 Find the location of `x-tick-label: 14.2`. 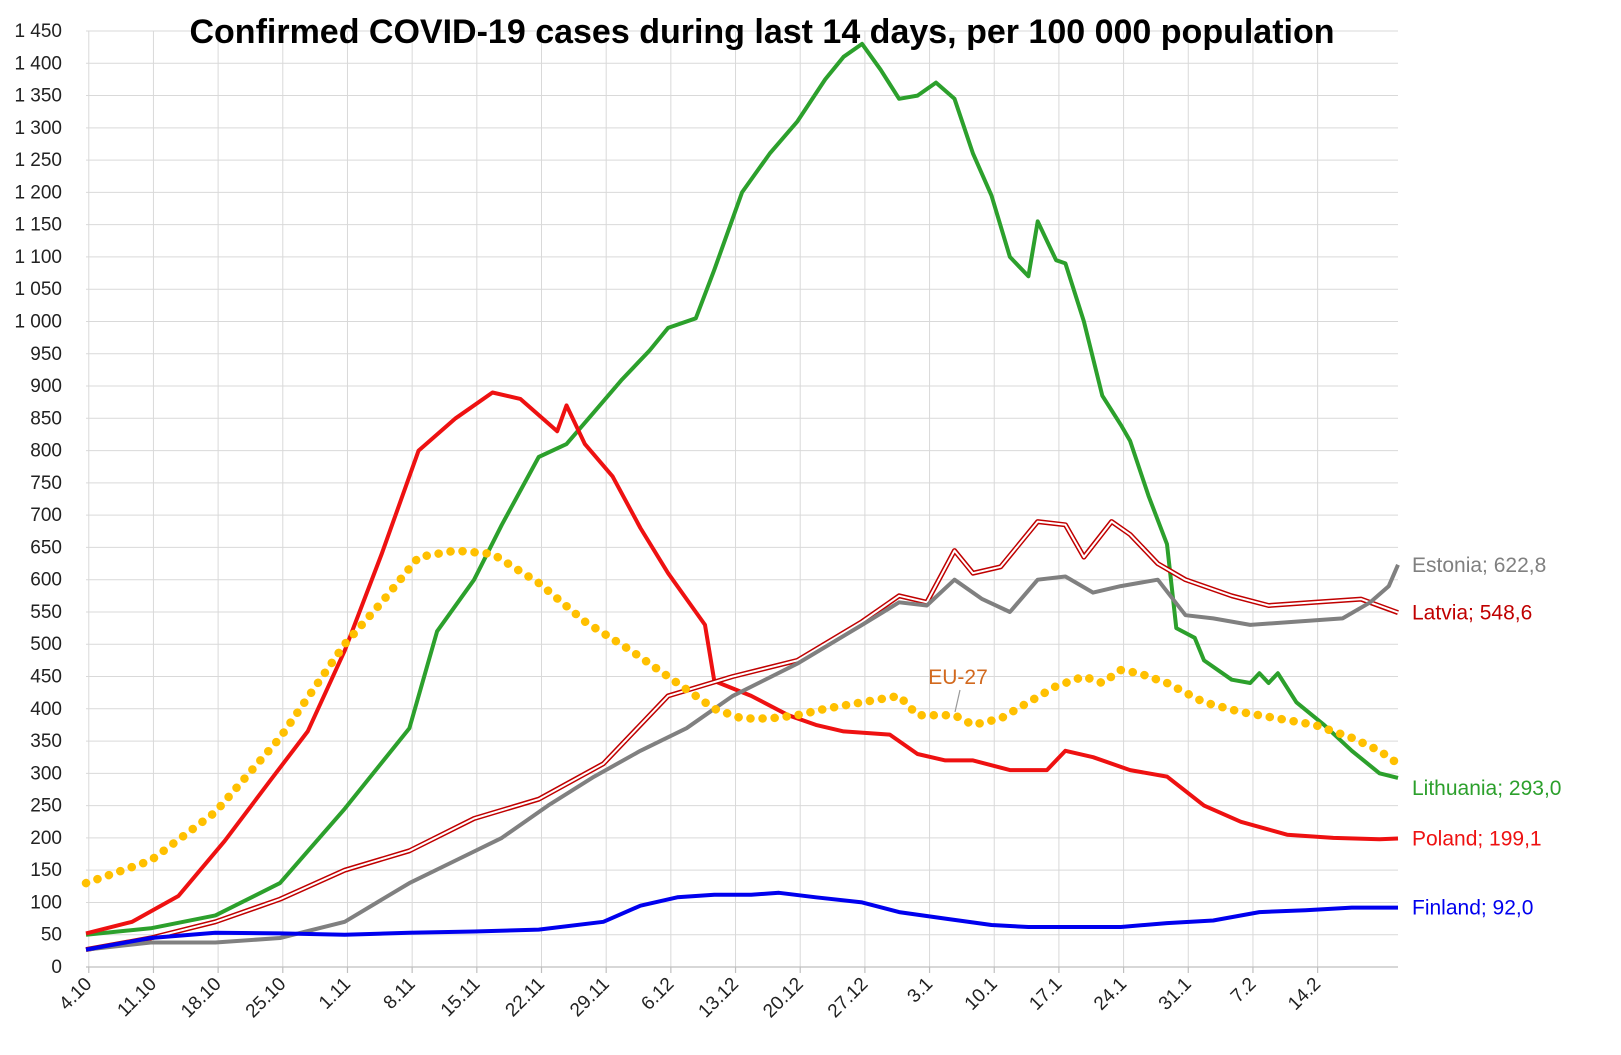

x-tick-label: 14.2 is located at coordinates (1304, 994).